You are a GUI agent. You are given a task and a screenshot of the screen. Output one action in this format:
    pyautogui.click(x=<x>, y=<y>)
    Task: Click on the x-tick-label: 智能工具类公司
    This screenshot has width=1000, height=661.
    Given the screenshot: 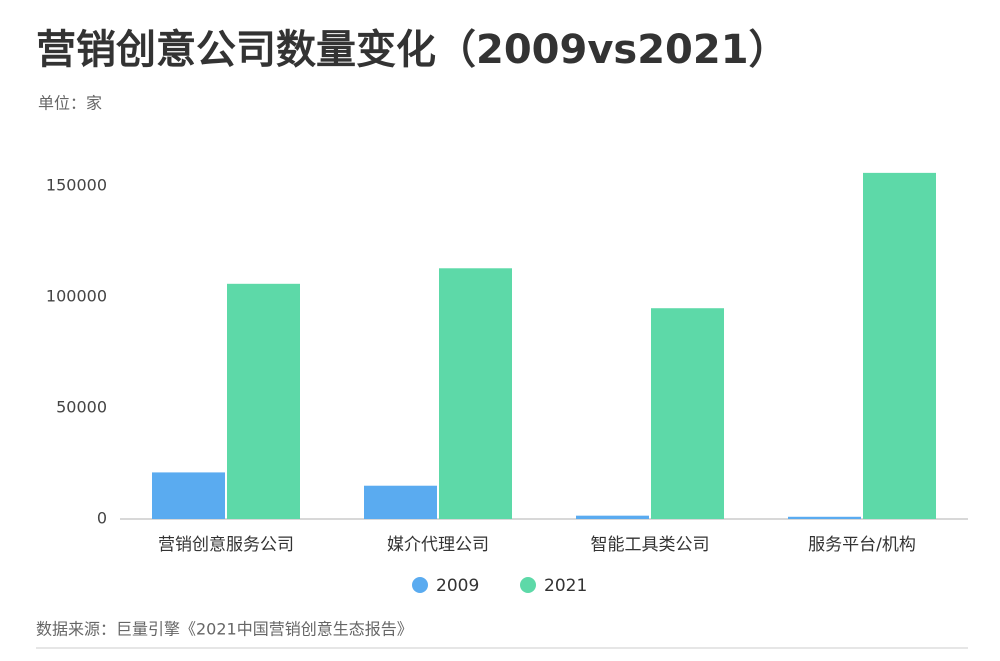 What is the action you would take?
    pyautogui.click(x=650, y=545)
    